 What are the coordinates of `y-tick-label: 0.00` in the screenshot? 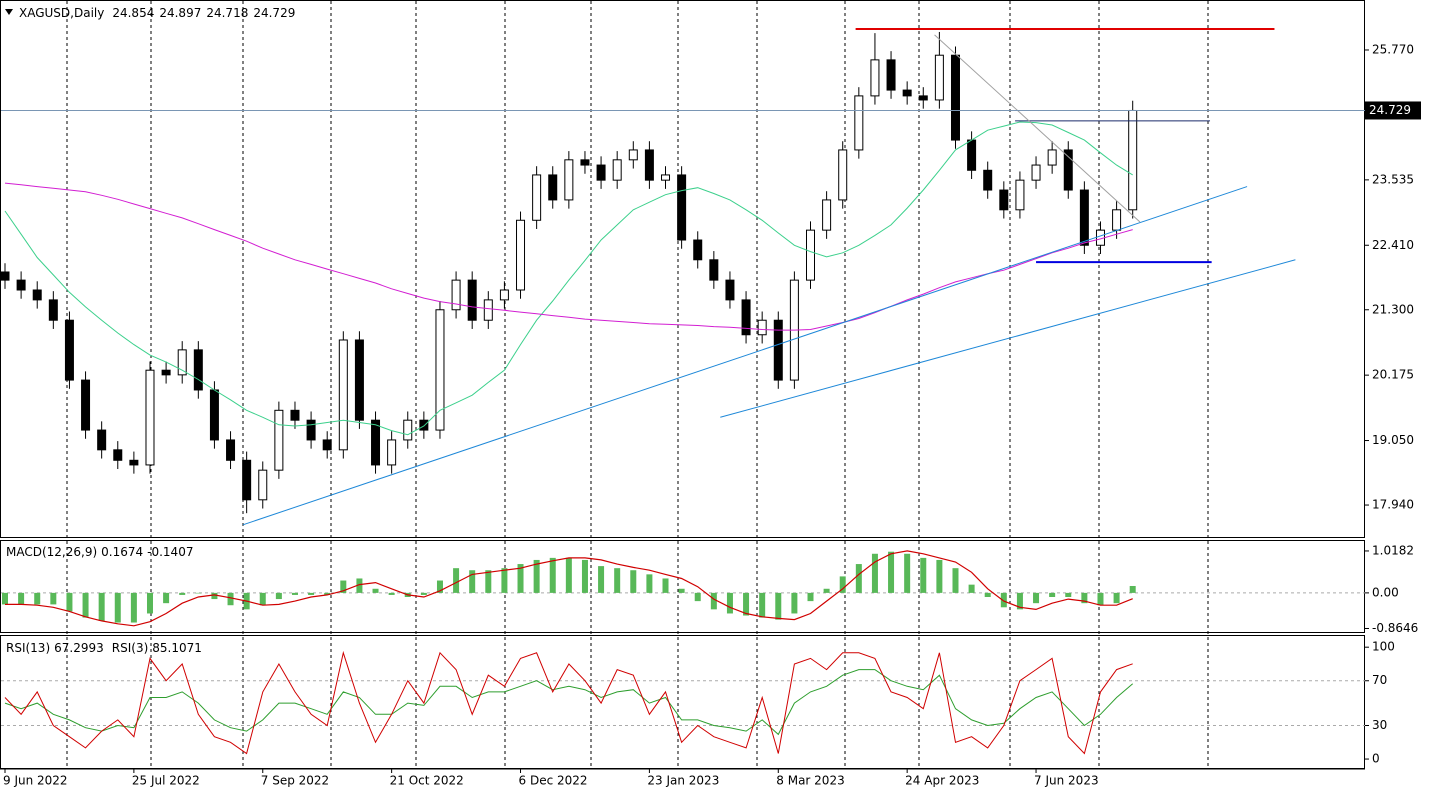 It's located at (1385, 592).